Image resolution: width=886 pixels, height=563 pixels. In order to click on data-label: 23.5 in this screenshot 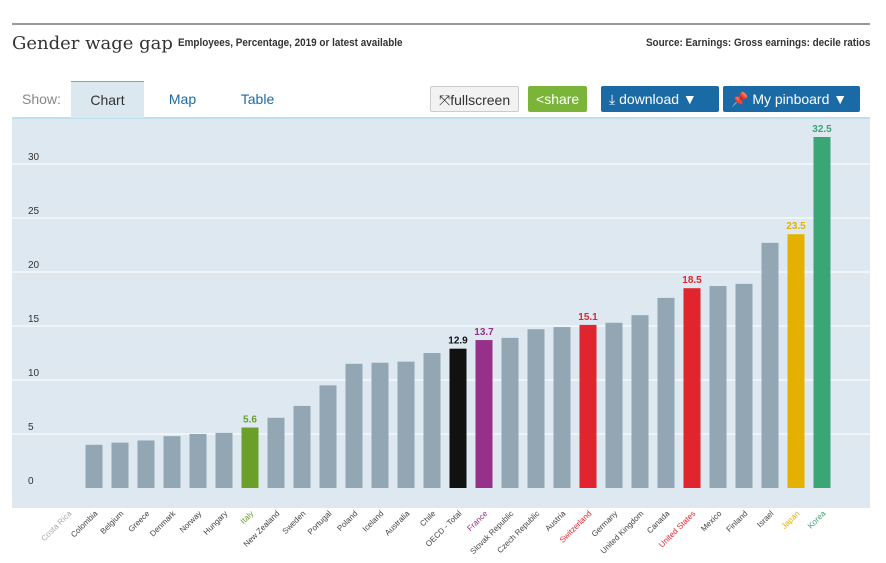, I will do `click(796, 226)`.